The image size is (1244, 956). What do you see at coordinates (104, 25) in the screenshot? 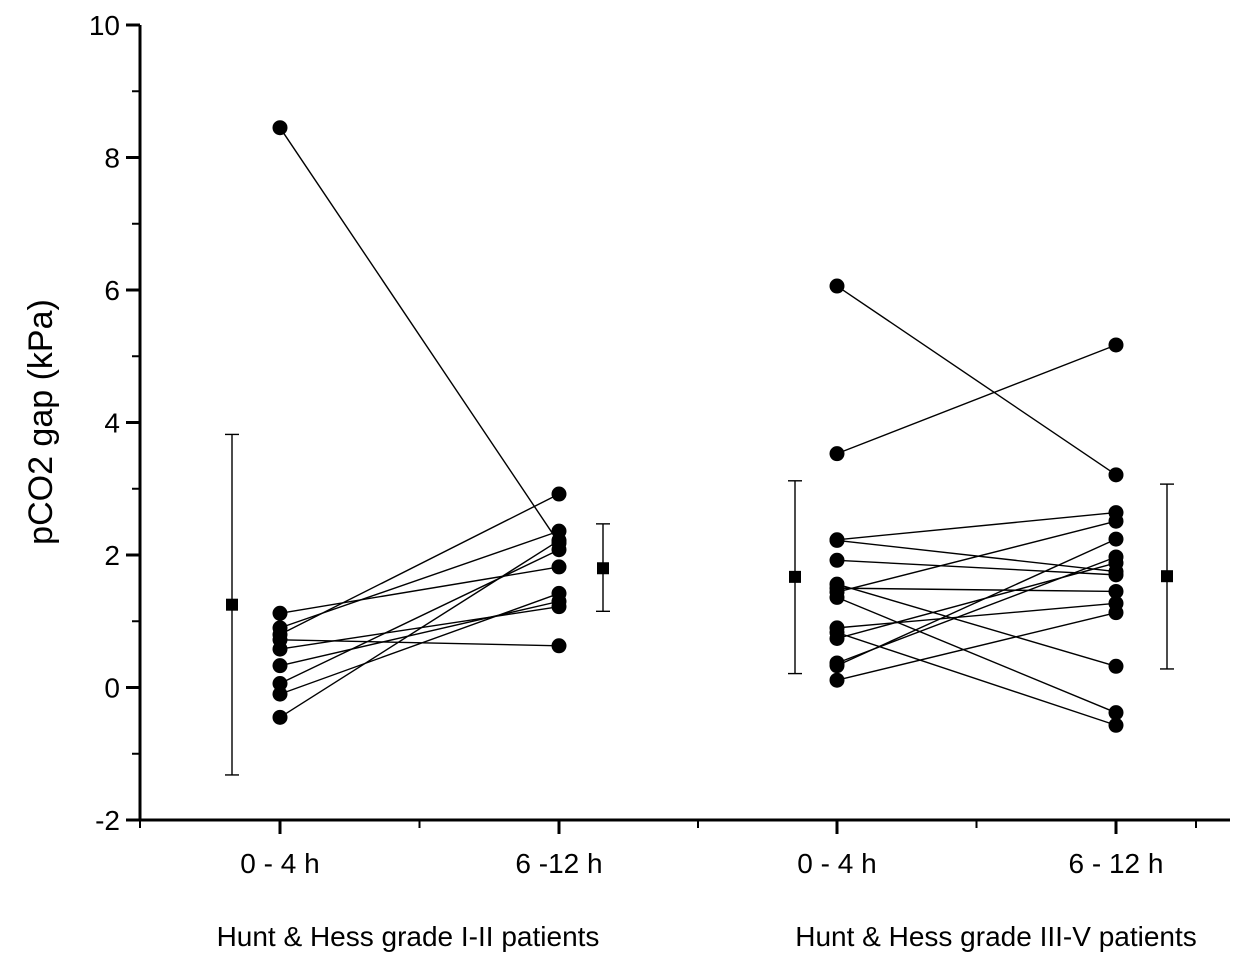
I see `y-tick-label: 10` at bounding box center [104, 25].